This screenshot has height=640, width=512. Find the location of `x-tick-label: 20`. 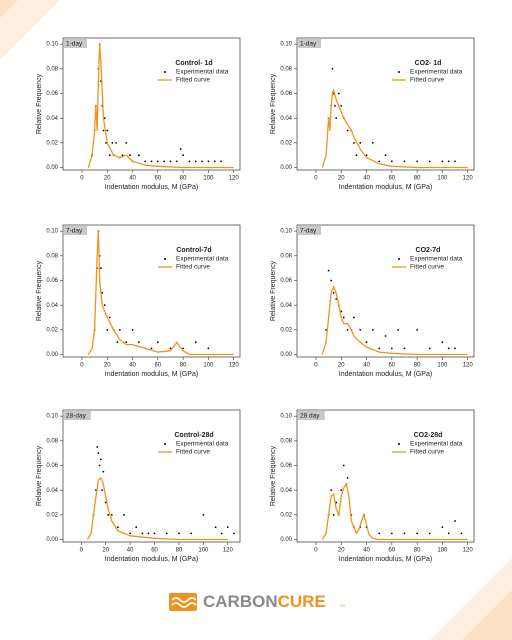

x-tick-label: 20 is located at coordinates (341, 179).